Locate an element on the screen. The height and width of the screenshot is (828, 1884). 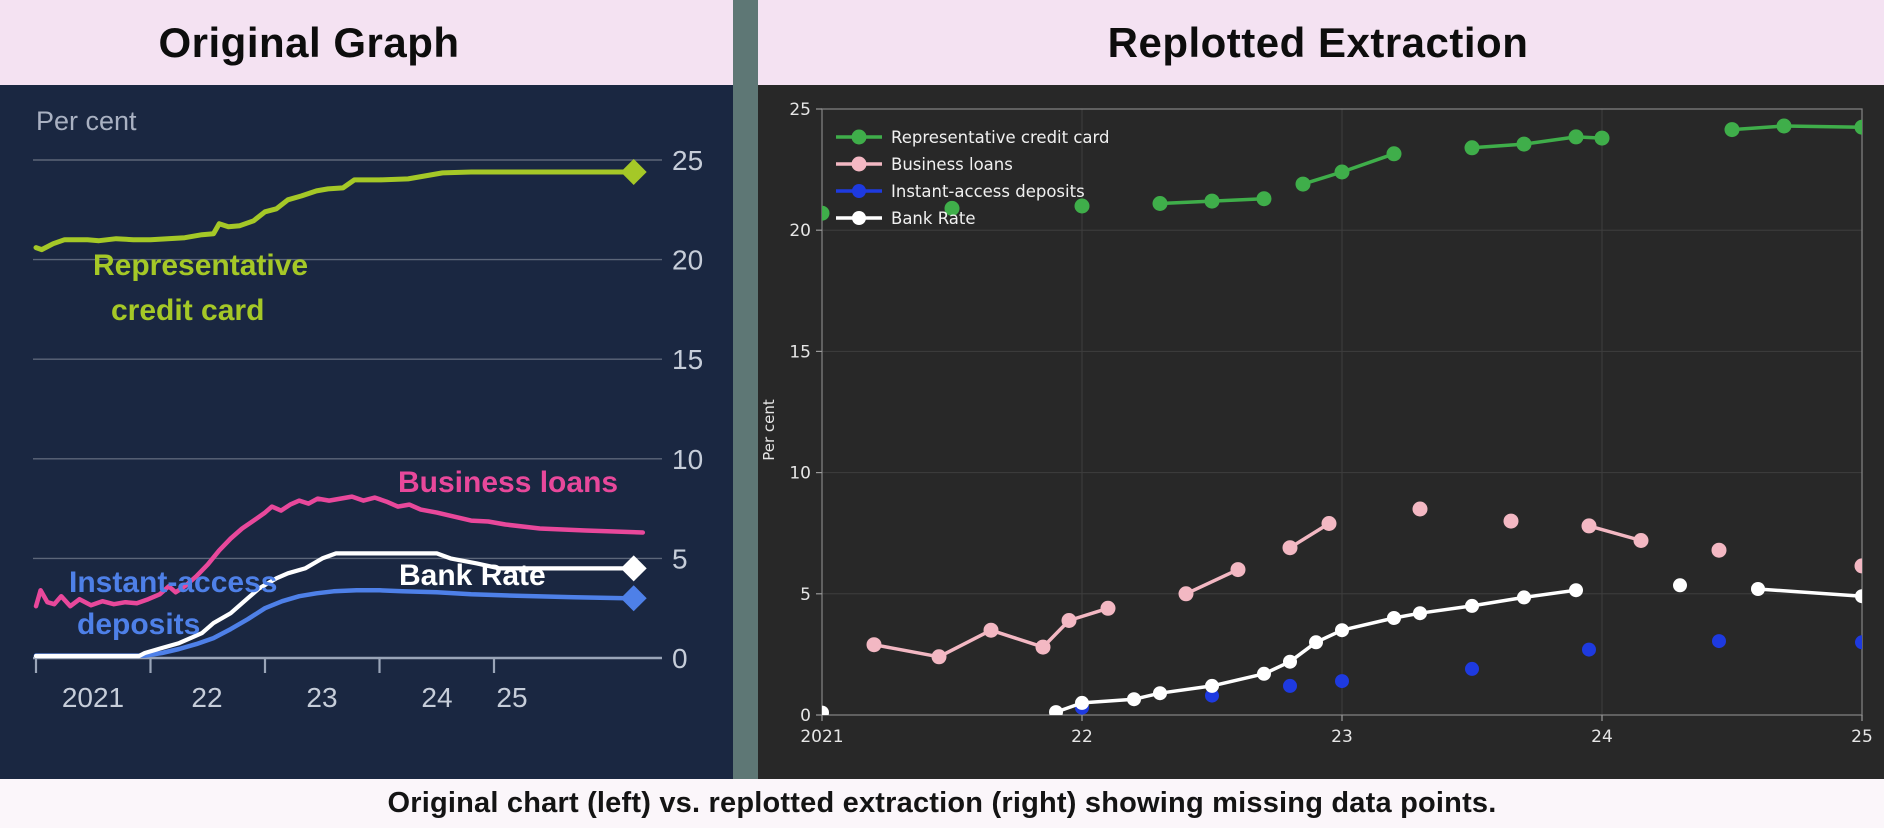
left-x-label: 24 is located at coordinates (436, 697).